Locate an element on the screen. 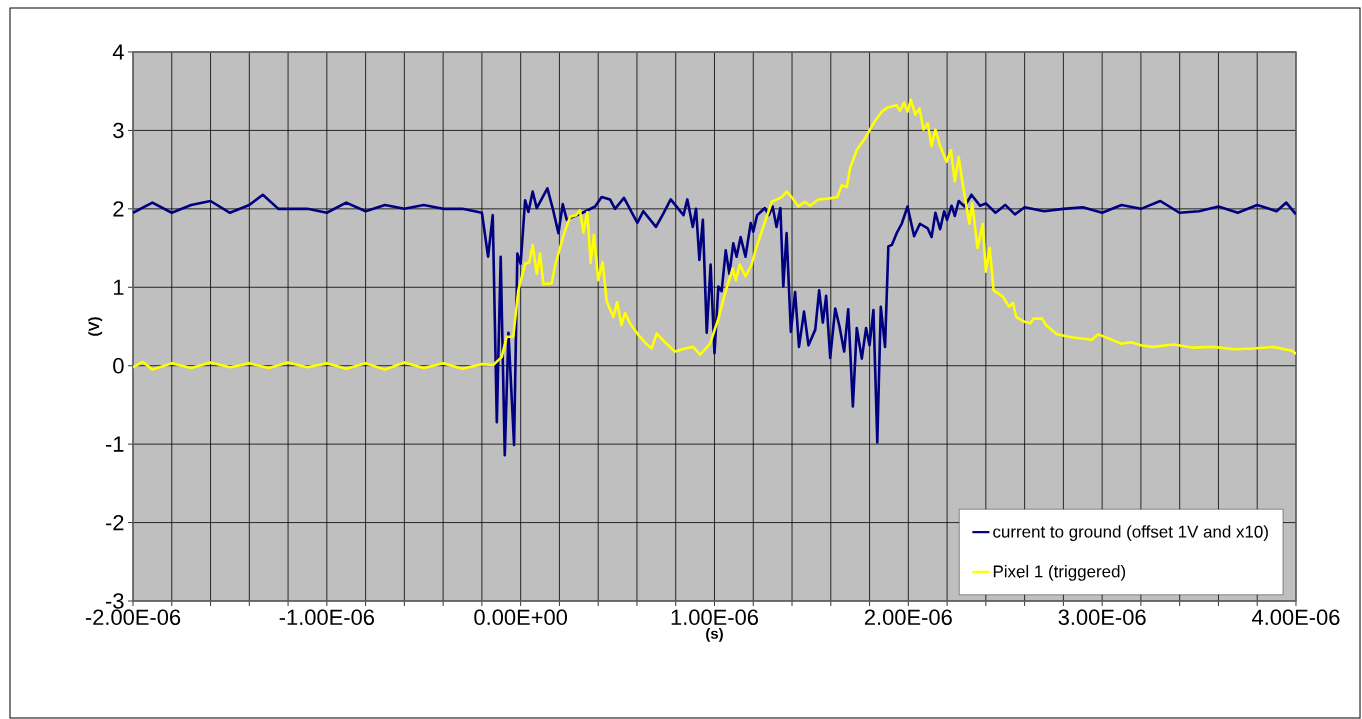 This screenshot has width=1362, height=719. x-tick-label: 1.00E-06 is located at coordinates (714, 617).